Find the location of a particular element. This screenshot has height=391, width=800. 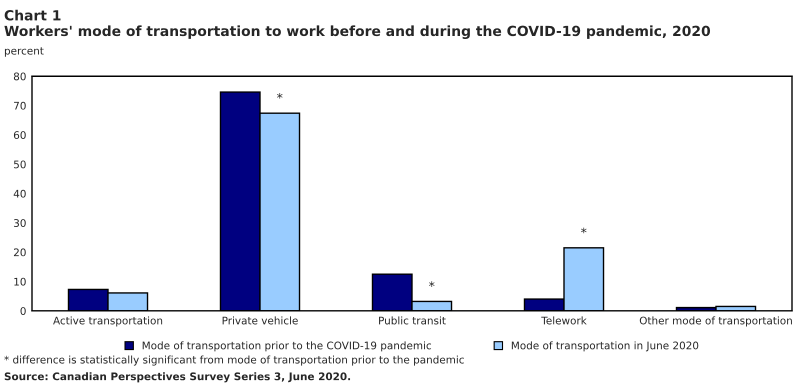

y-axis-title: percent is located at coordinates (24, 52).